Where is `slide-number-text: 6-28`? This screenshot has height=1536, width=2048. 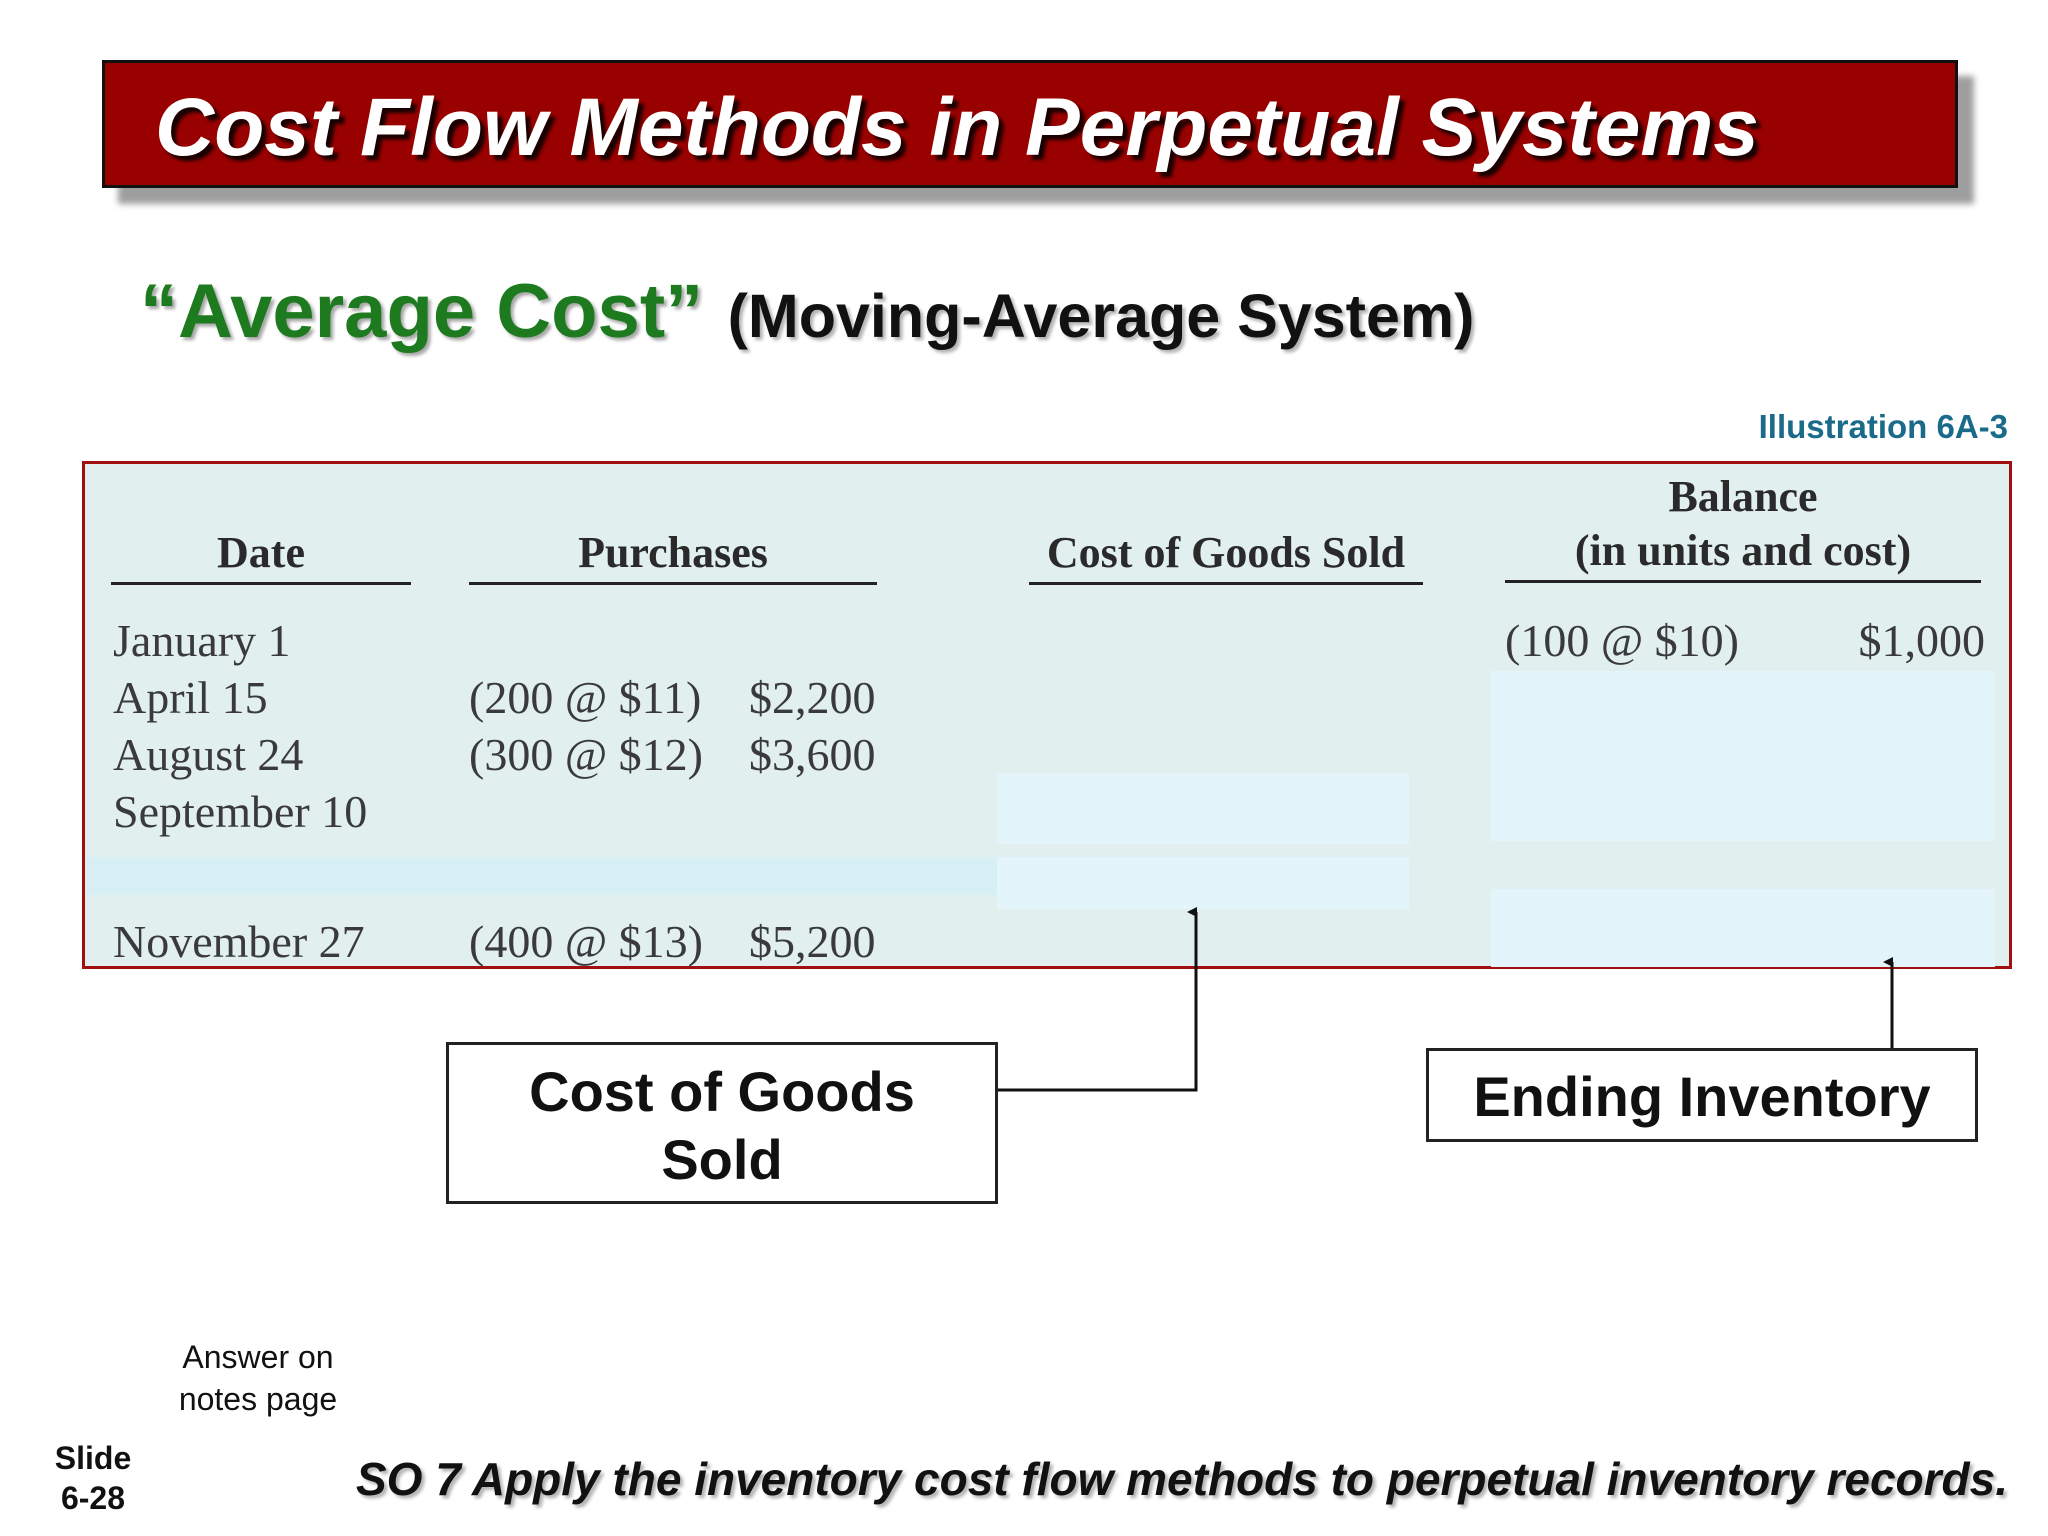
slide-number-text: 6-28 is located at coordinates (93, 1498).